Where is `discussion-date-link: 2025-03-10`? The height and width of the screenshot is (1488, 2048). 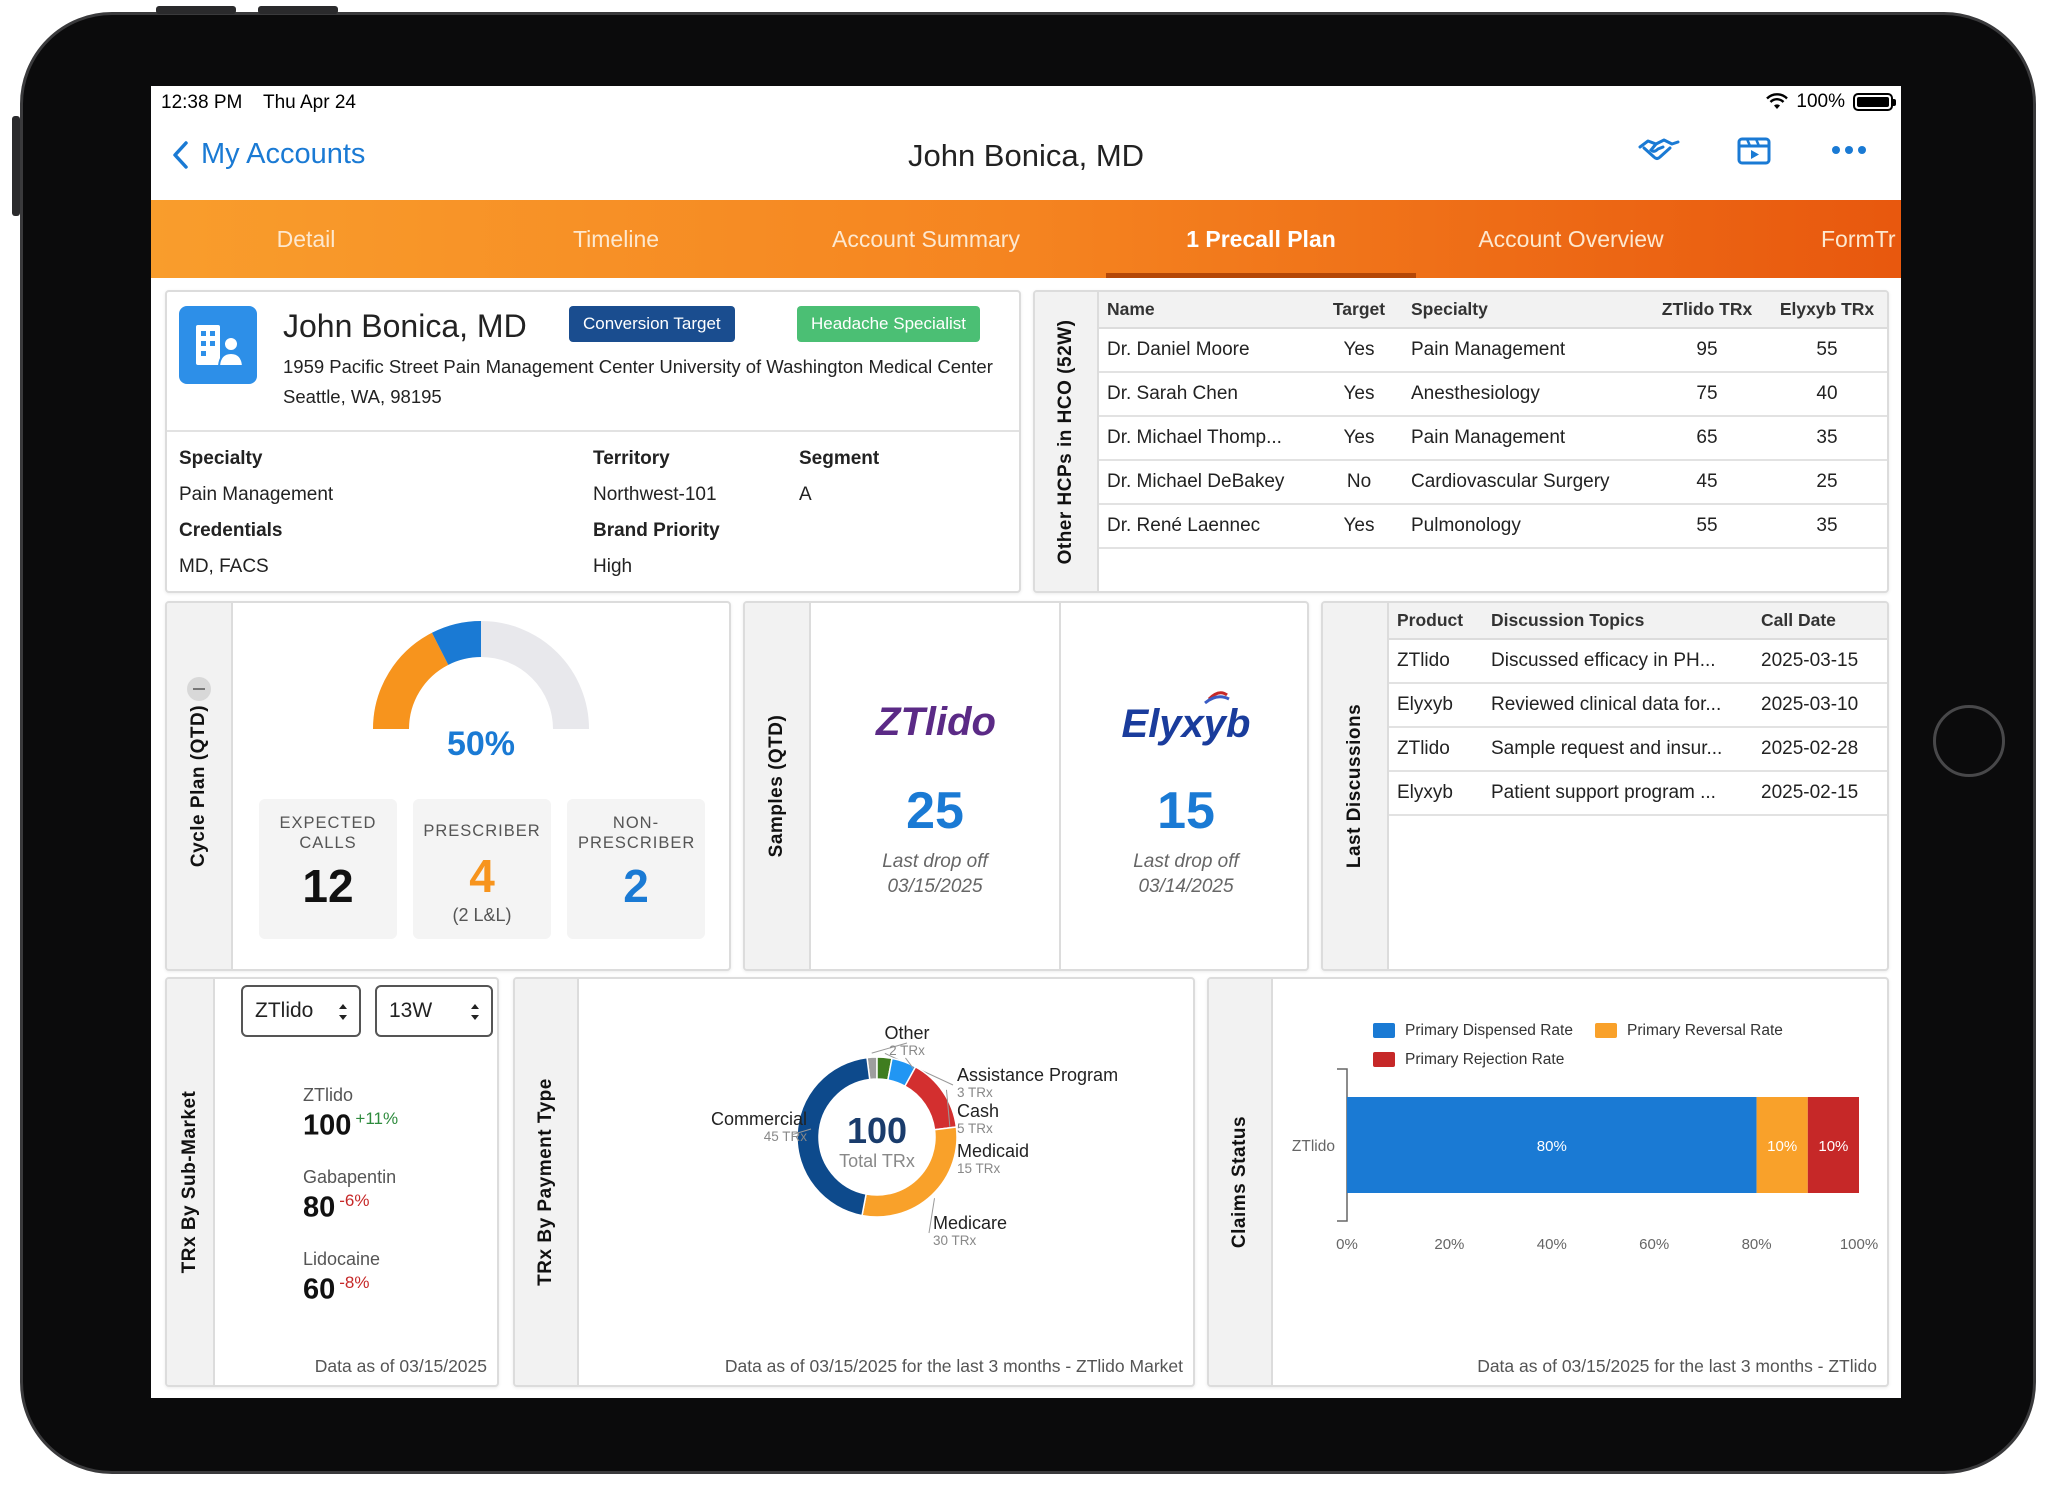
discussion-date-link: 2025-03-10 is located at coordinates (1820, 705).